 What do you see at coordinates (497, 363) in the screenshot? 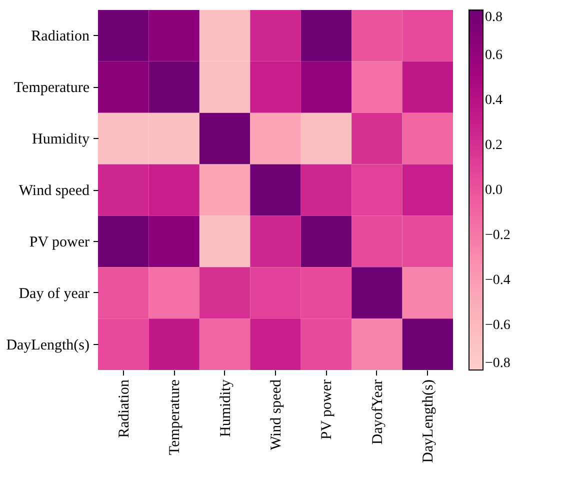
I see `color-bar-label: −0.8` at bounding box center [497, 363].